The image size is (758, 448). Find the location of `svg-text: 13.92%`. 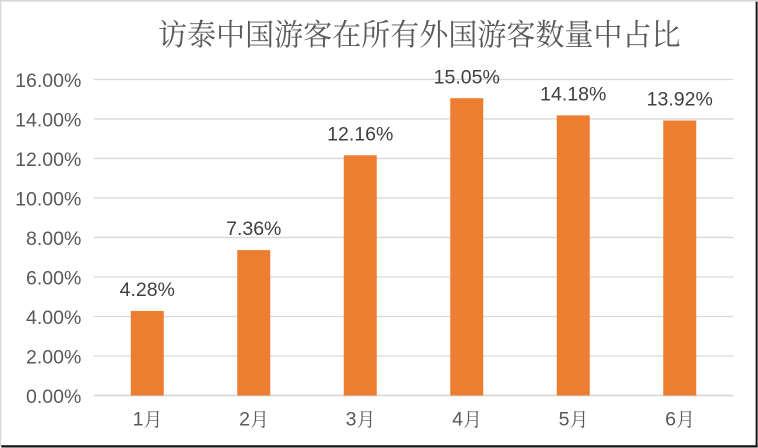

svg-text: 13.92% is located at coordinates (680, 100).